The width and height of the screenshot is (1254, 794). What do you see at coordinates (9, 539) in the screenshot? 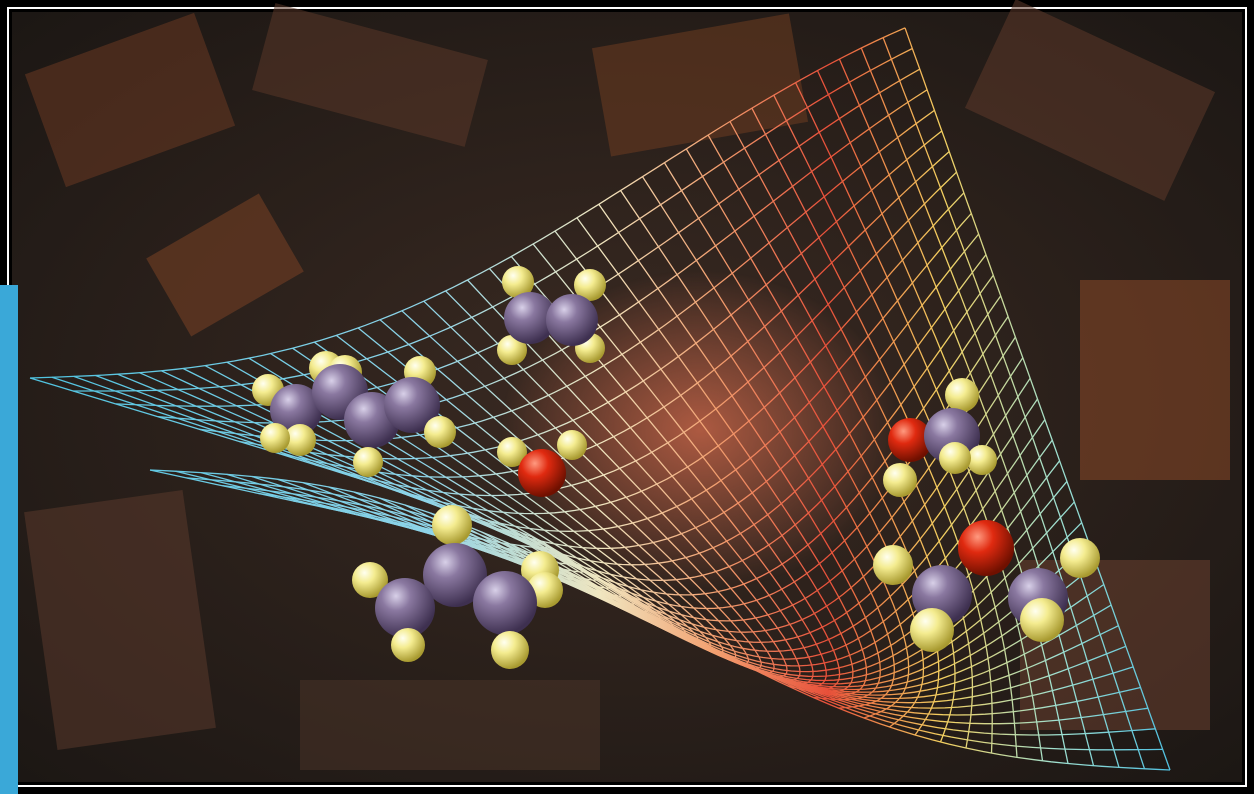
I see `side-strip` at bounding box center [9, 539].